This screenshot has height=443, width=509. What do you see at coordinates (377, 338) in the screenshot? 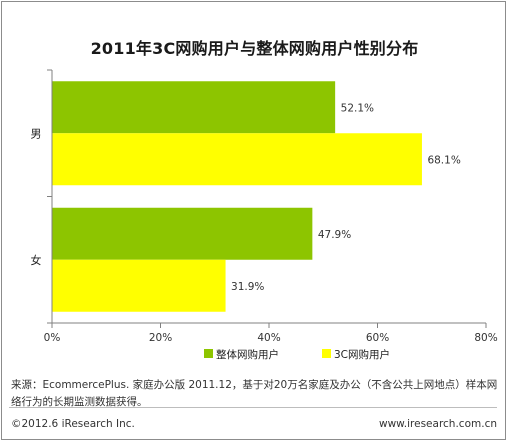
I see `x-tick-label: 60%` at bounding box center [377, 338].